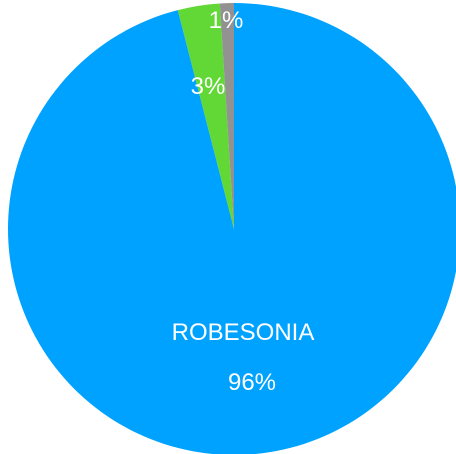 Image resolution: width=456 pixels, height=454 pixels. I want to click on slice-pct-label: 96%, so click(252, 382).